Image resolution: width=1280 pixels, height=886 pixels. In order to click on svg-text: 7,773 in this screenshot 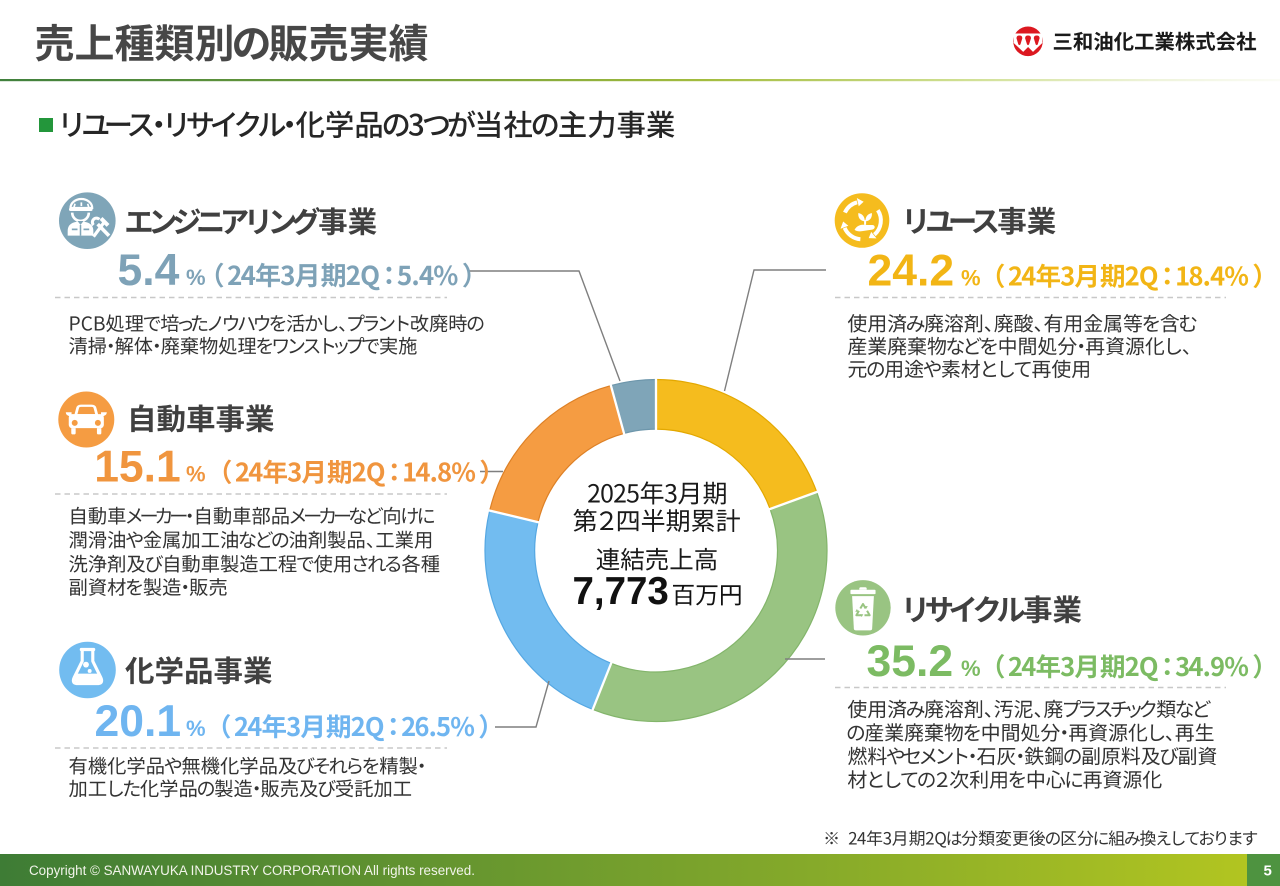, I will do `click(621, 591)`.